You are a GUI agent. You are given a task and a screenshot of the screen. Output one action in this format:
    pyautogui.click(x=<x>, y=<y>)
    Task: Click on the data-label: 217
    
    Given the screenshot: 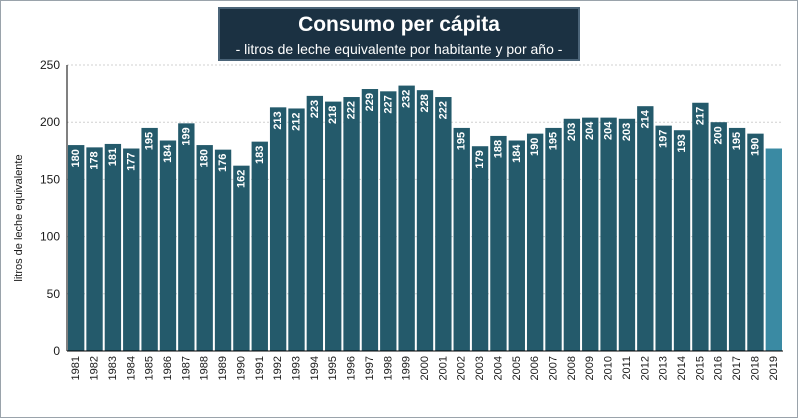 What is the action you would take?
    pyautogui.click(x=700, y=116)
    